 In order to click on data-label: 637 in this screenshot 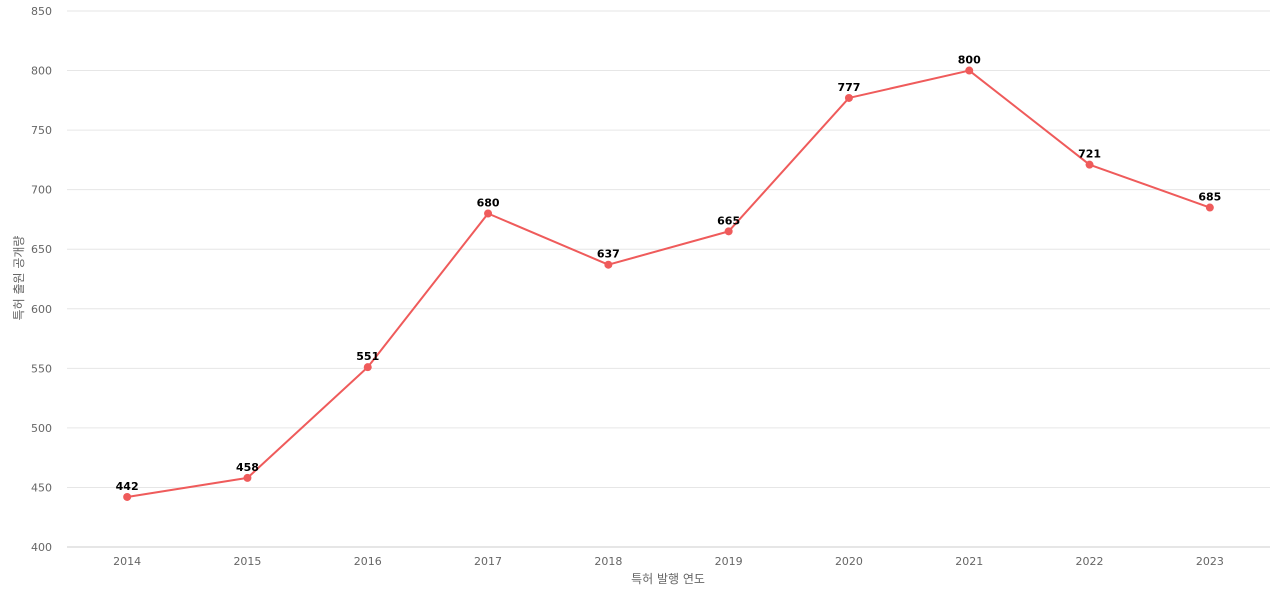, I will do `click(608, 254)`.